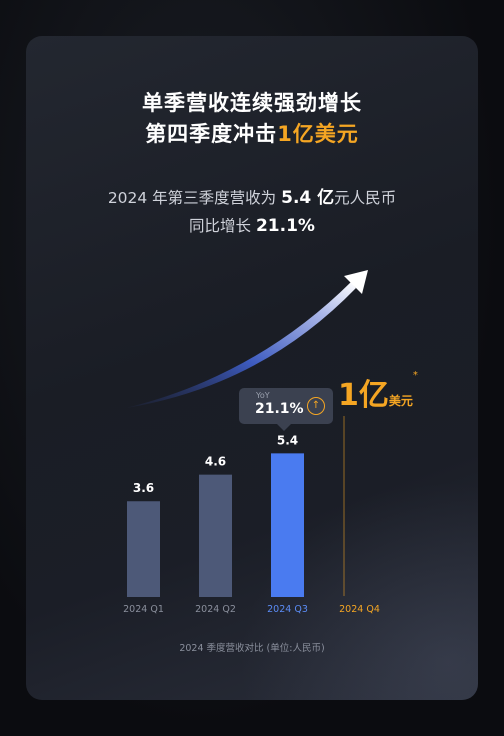 The width and height of the screenshot is (504, 736). I want to click on growth-arrow-icon, so click(247, 339).